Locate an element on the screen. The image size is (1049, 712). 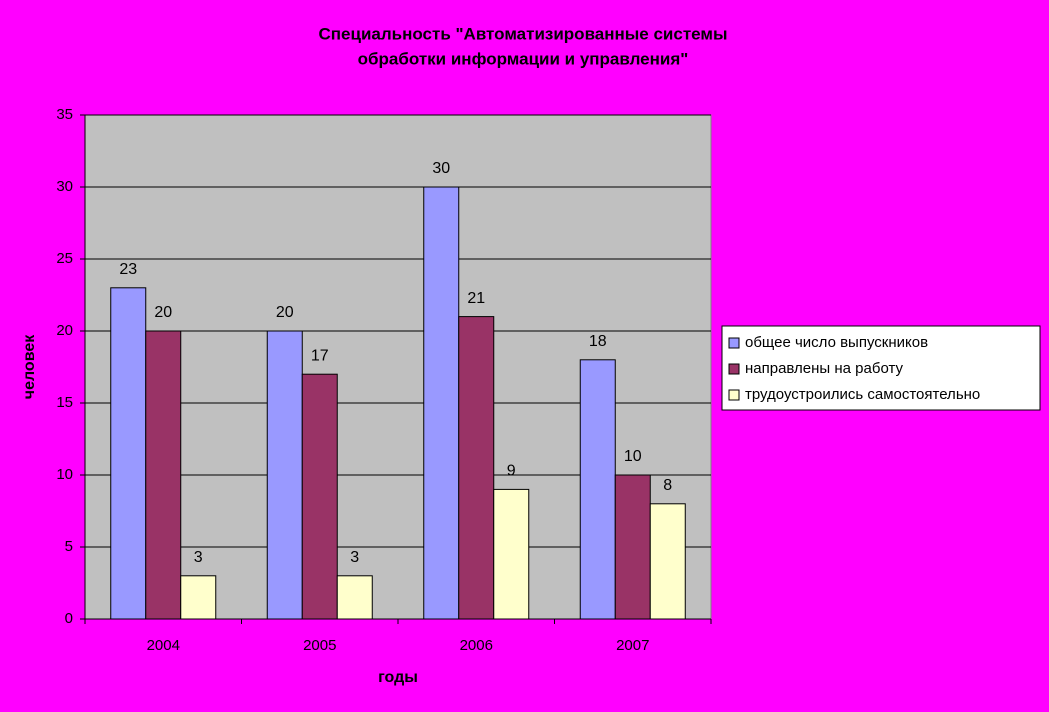
legend-label: направлены на работу is located at coordinates (824, 368).